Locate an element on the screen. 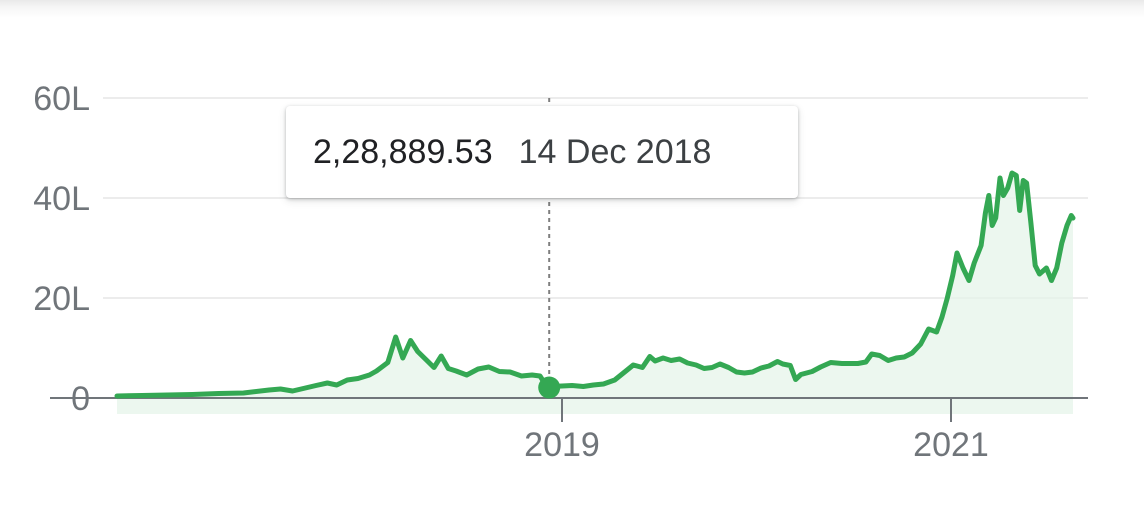 This screenshot has height=528, width=1144. y-tick-label: 20L is located at coordinates (61, 299).